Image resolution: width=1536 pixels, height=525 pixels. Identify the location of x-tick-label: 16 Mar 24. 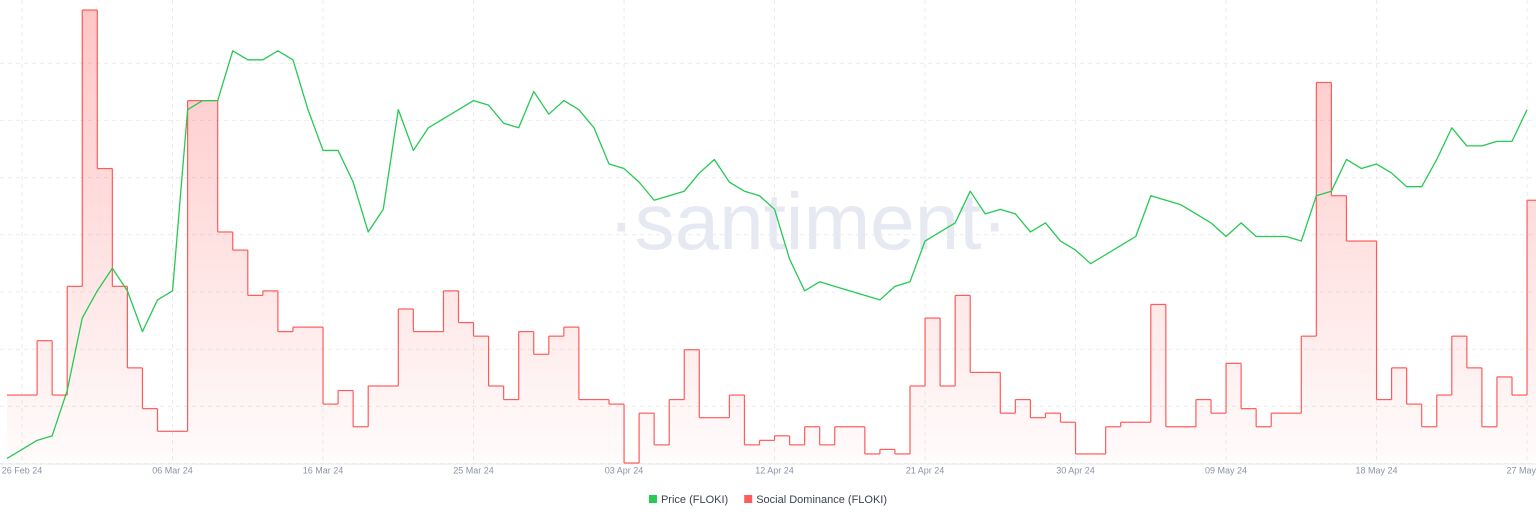
(323, 470).